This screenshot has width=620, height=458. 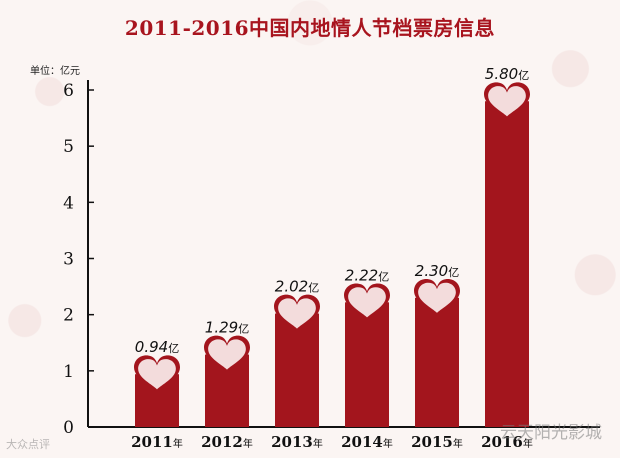 I want to click on x-tick-label: 2014年, so click(x=367, y=442).